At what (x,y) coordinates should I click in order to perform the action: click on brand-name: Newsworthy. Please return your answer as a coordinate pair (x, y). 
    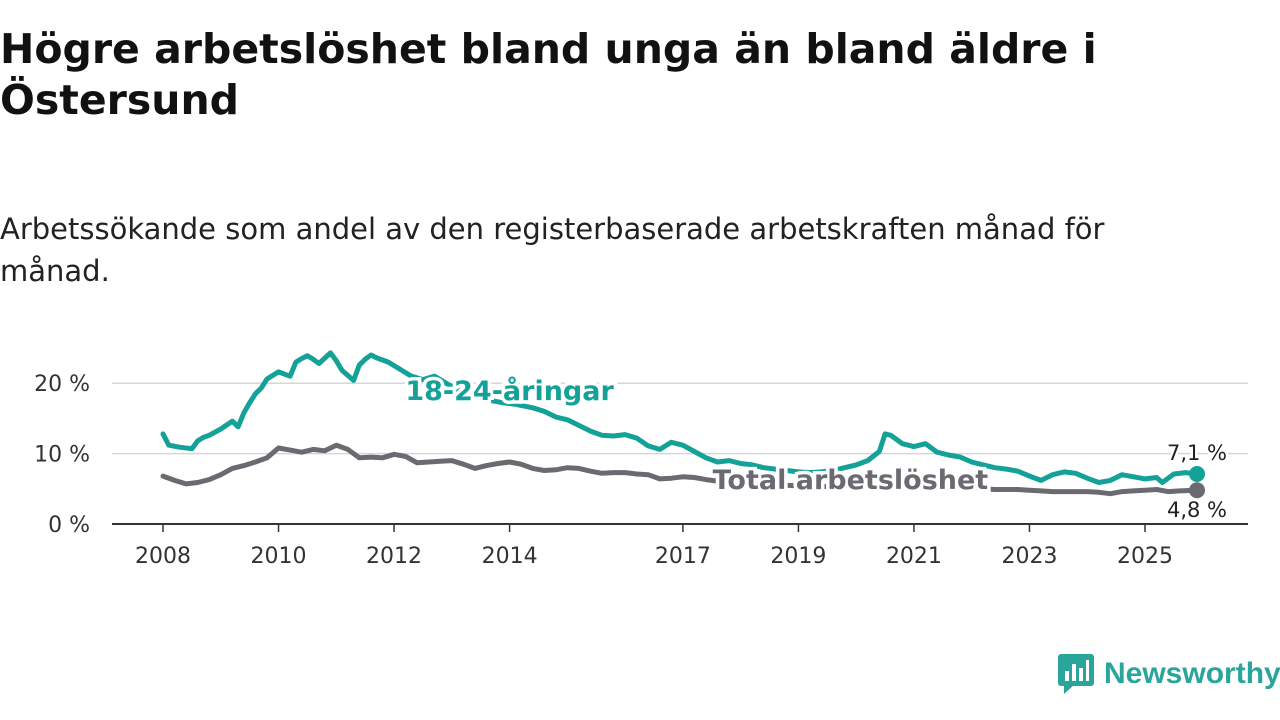
    Looking at the image, I should click on (1192, 673).